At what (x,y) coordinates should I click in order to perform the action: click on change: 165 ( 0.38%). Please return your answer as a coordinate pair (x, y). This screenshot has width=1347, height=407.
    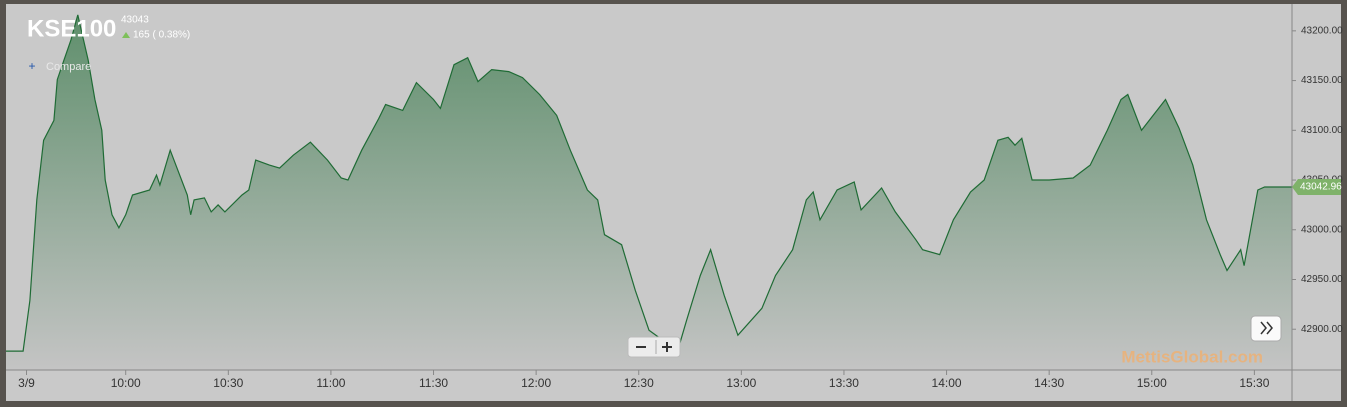
    Looking at the image, I should click on (161, 35).